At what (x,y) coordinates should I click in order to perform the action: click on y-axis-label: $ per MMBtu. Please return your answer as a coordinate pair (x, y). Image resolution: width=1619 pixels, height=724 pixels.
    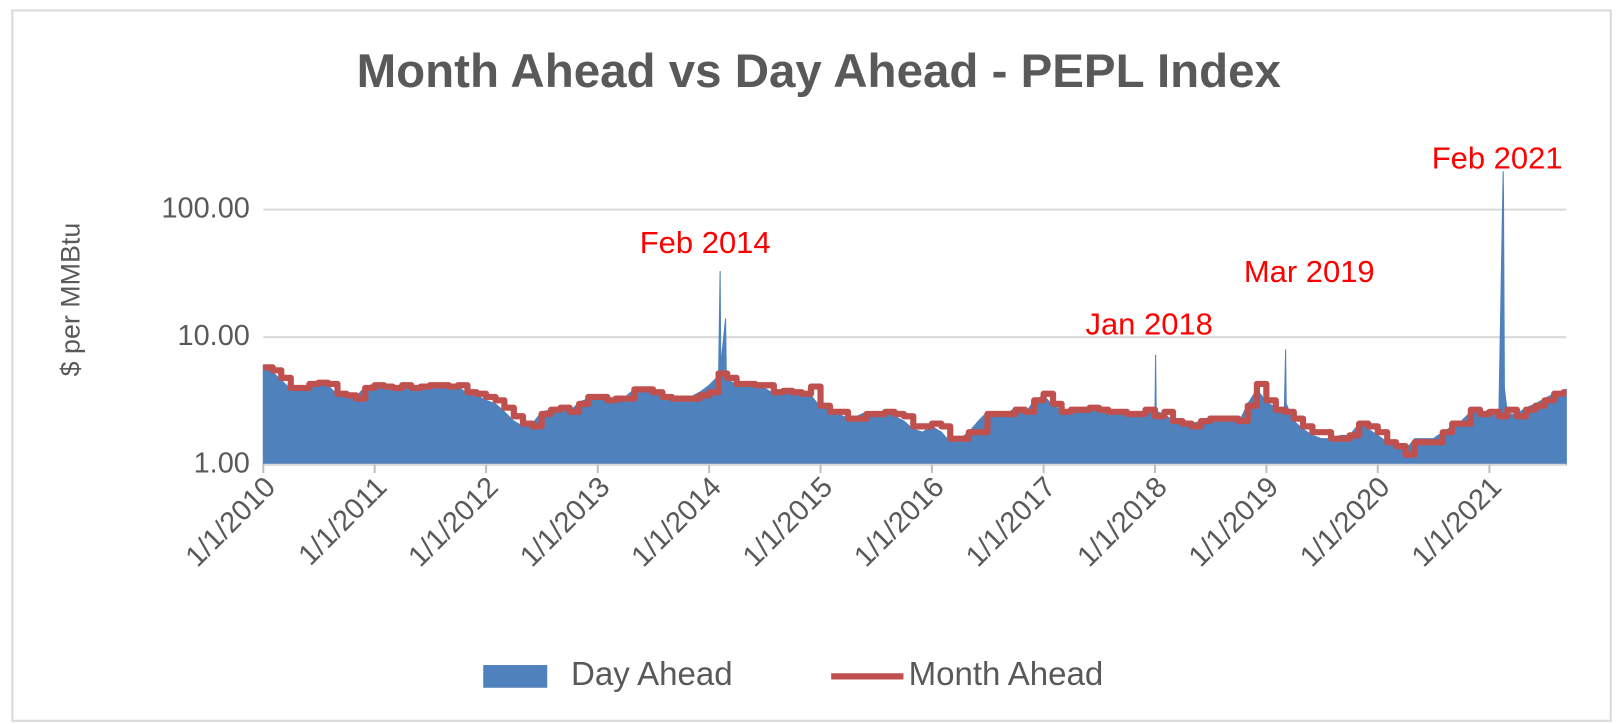
    Looking at the image, I should click on (70, 300).